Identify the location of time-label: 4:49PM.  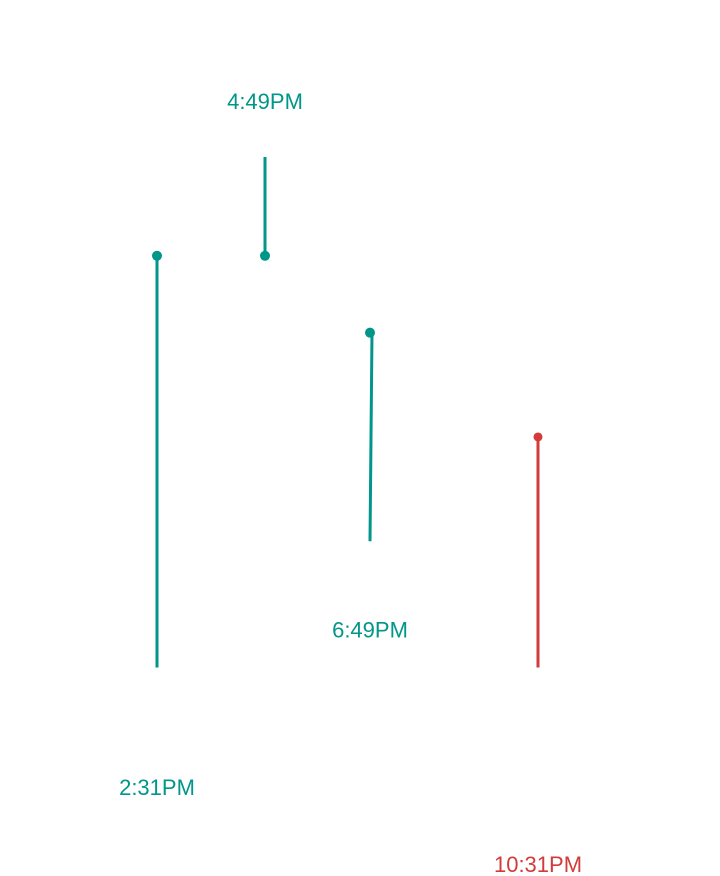
(265, 101).